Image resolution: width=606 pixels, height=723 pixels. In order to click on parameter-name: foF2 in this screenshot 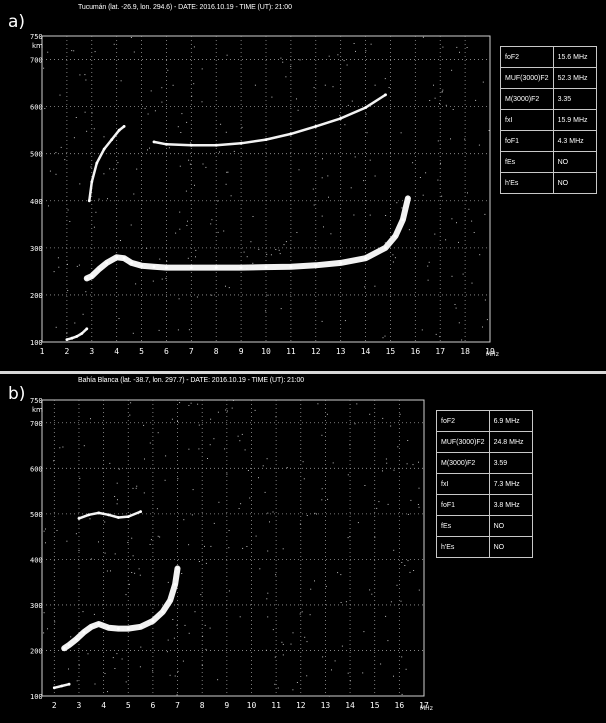, I will do `click(463, 421)`.